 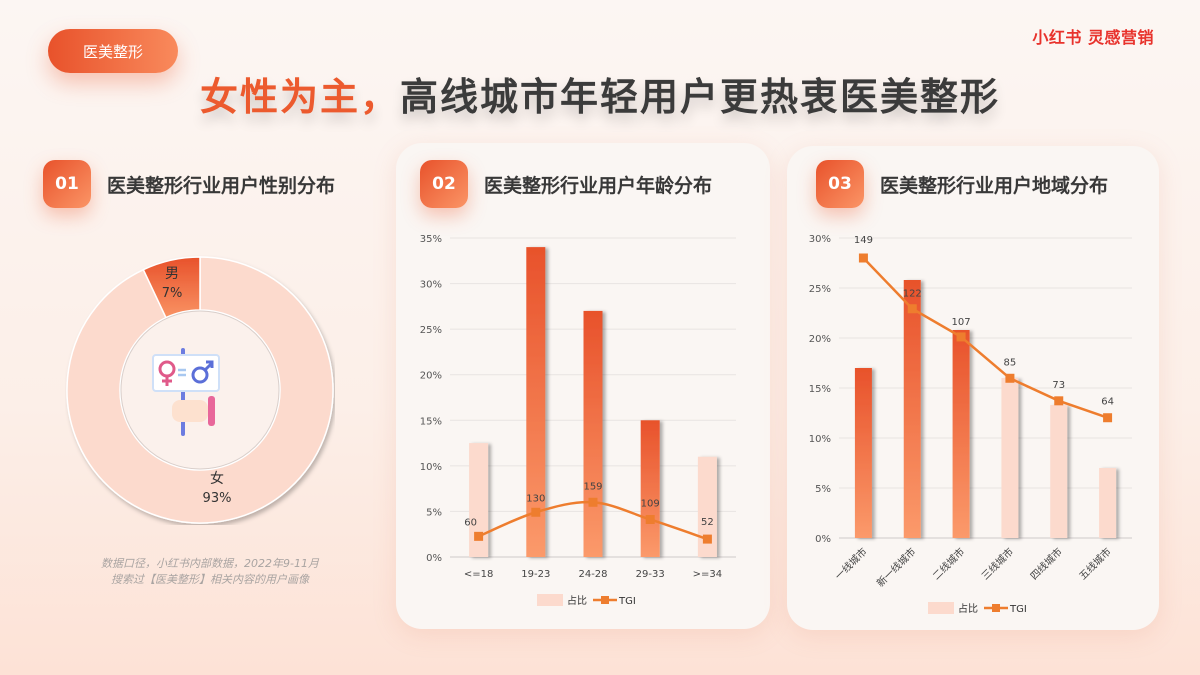 What do you see at coordinates (210, 579) in the screenshot?
I see `data-source-line2: 搜索过【医美整形】相关内容的用户画像` at bounding box center [210, 579].